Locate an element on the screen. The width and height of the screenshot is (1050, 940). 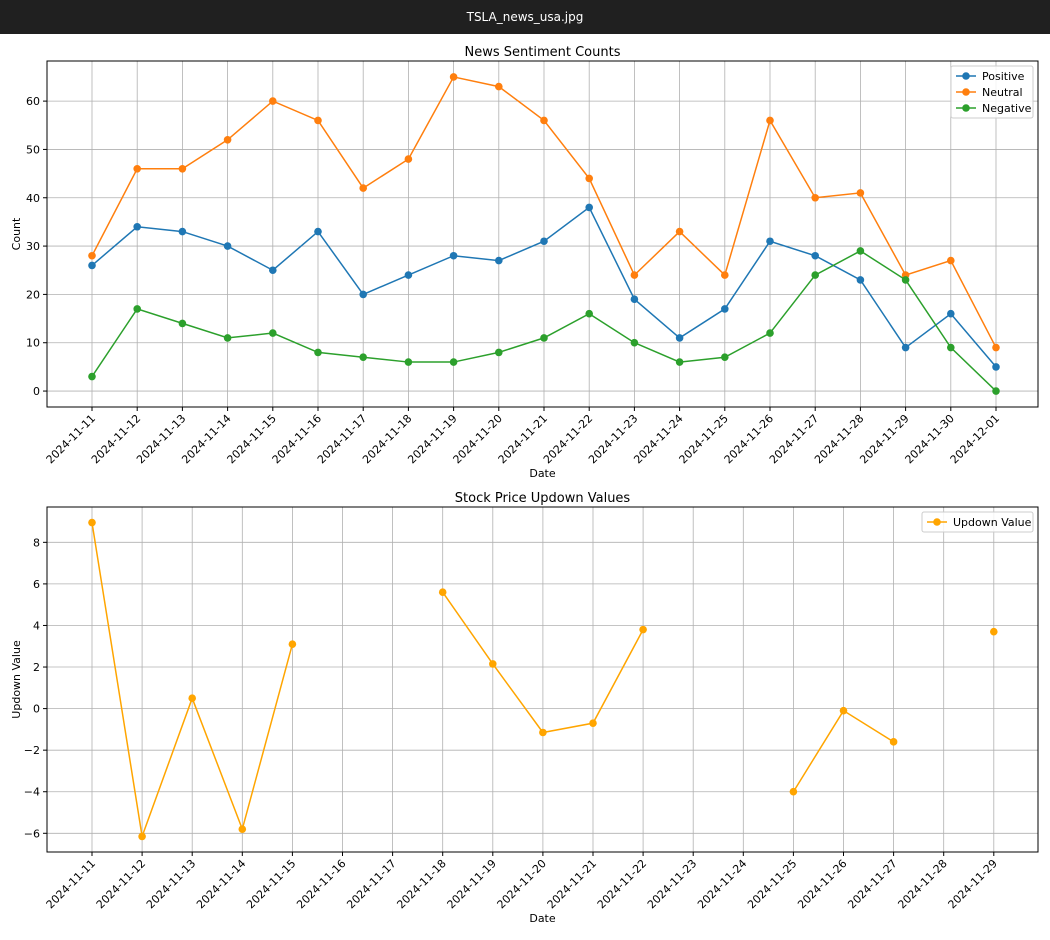
chart2-x-tick-label: 2024-11-19 is located at coordinates (472, 884).